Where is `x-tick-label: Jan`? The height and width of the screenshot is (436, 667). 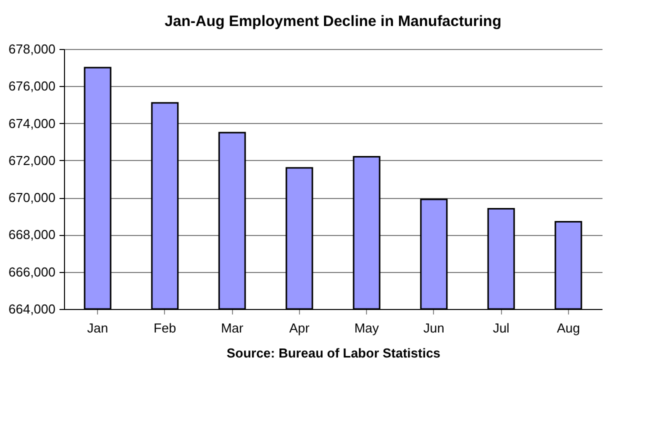
x-tick-label: Jan is located at coordinates (97, 328).